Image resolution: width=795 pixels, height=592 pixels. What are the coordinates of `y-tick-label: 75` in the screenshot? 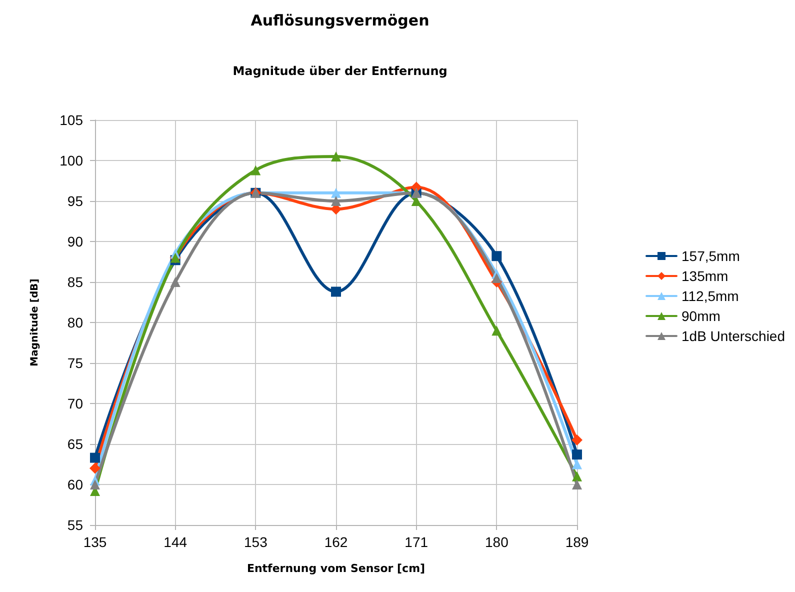 It's located at (75, 363).